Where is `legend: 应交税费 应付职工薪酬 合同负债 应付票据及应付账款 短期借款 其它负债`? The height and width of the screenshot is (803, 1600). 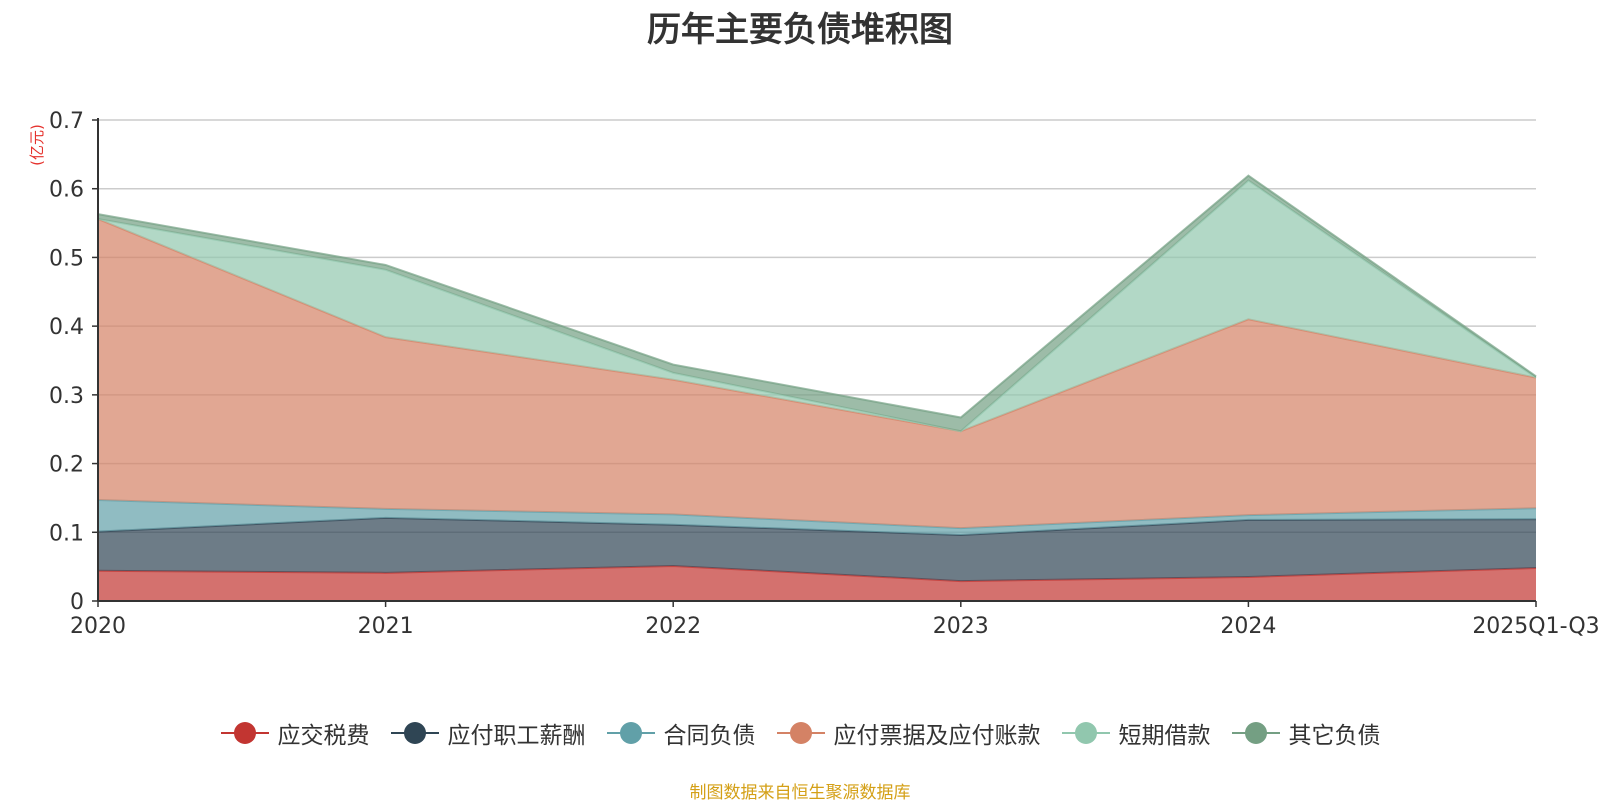
legend: 应交税费 应付职工薪酬 合同负债 应付票据及应付账款 短期借款 其它负债 is located at coordinates (800, 733).